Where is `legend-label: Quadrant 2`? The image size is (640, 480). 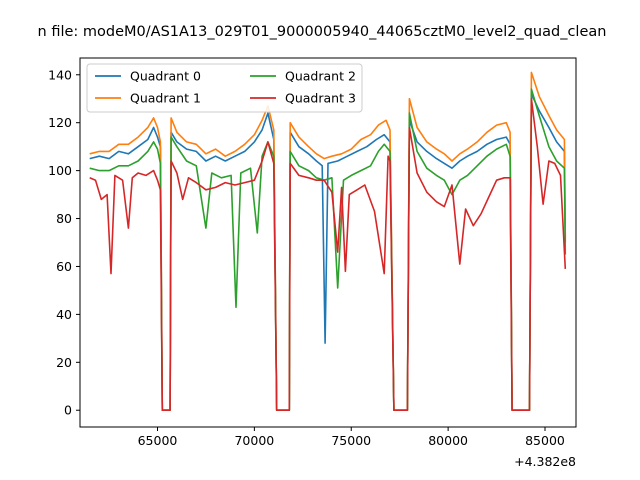
legend-label: Quadrant 2 is located at coordinates (320, 76).